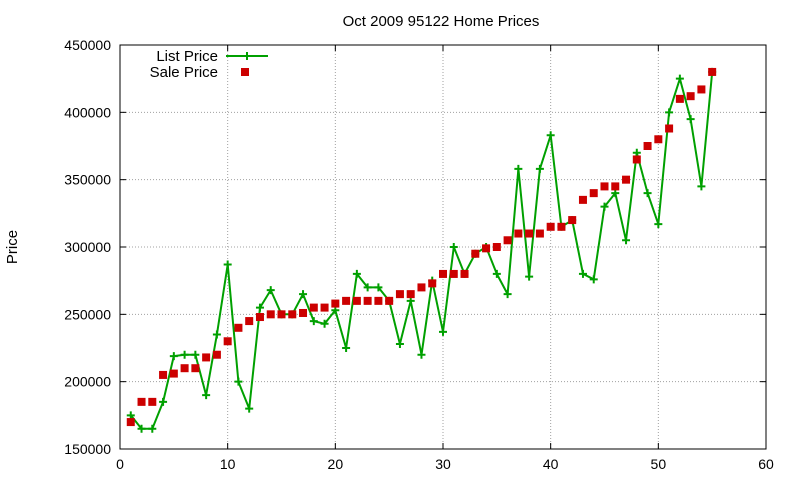  What do you see at coordinates (87, 112) in the screenshot?
I see `y-tick-label: 400000` at bounding box center [87, 112].